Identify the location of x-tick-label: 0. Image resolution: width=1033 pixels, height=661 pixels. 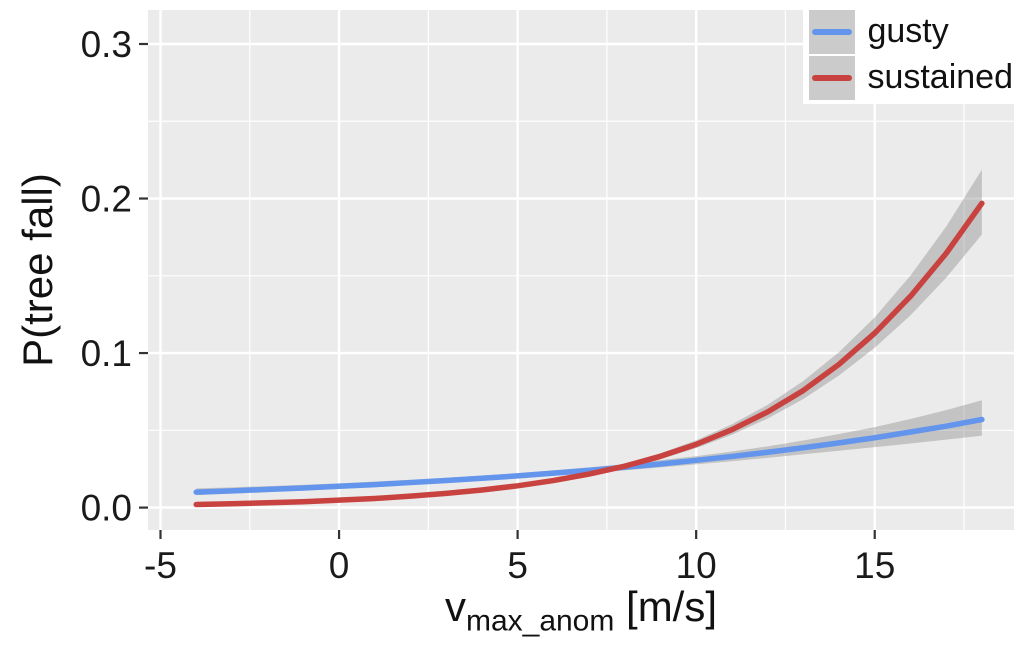
(339, 565).